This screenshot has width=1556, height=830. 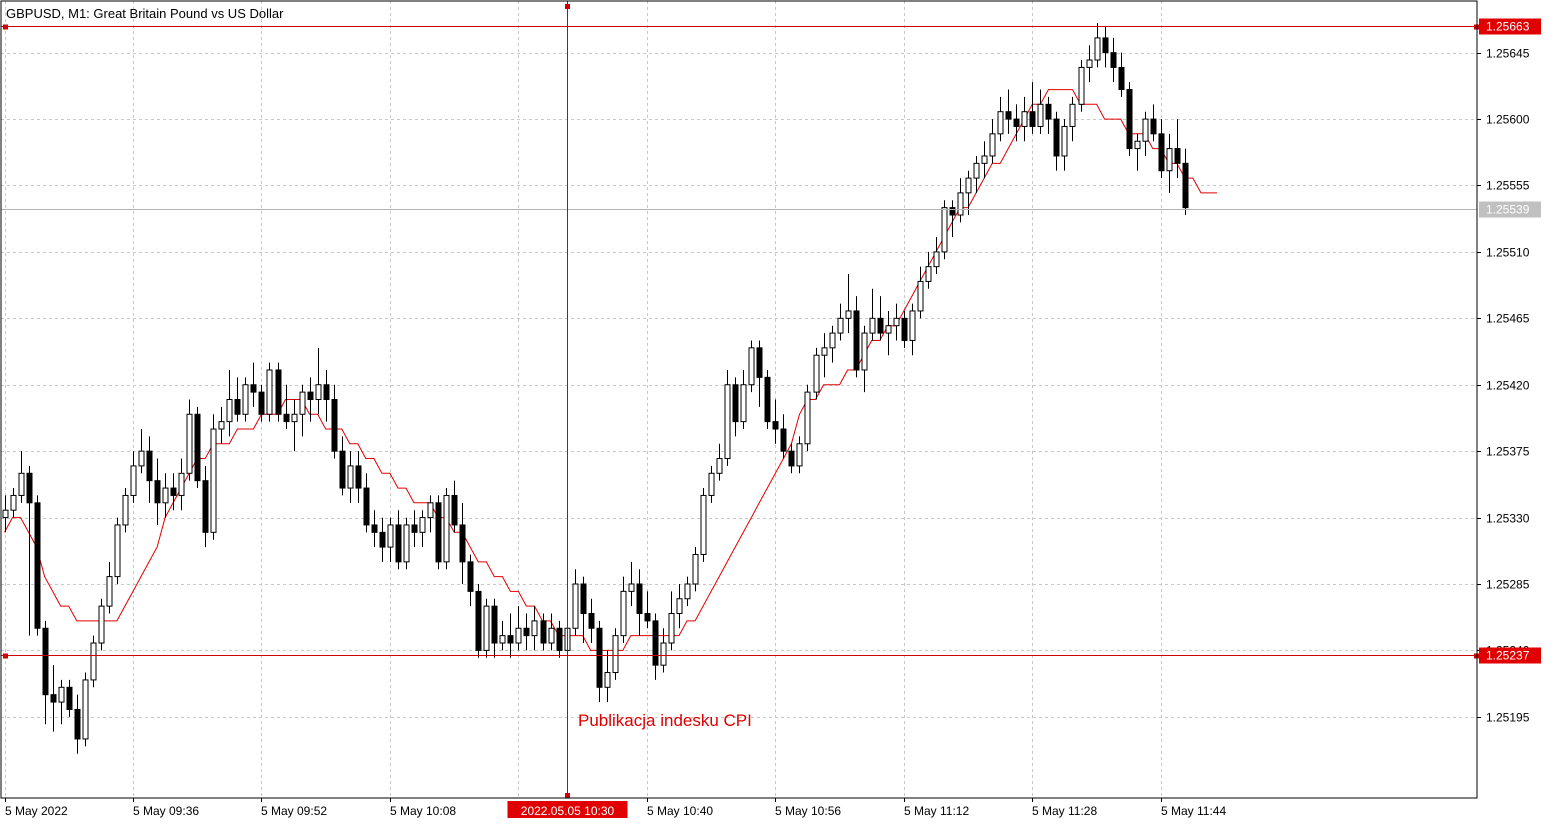 What do you see at coordinates (808, 811) in the screenshot?
I see `x-tick-label: 5 May 10:56` at bounding box center [808, 811].